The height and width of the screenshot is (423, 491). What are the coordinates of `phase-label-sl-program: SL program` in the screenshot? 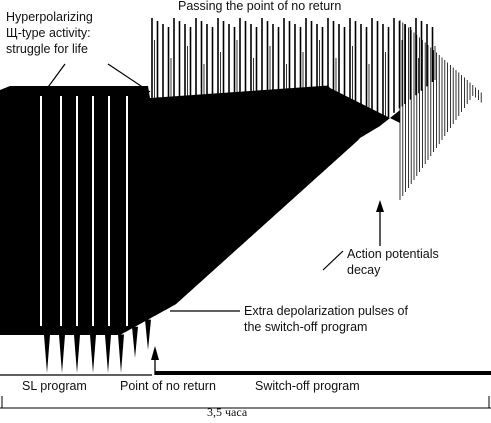 It's located at (54, 386).